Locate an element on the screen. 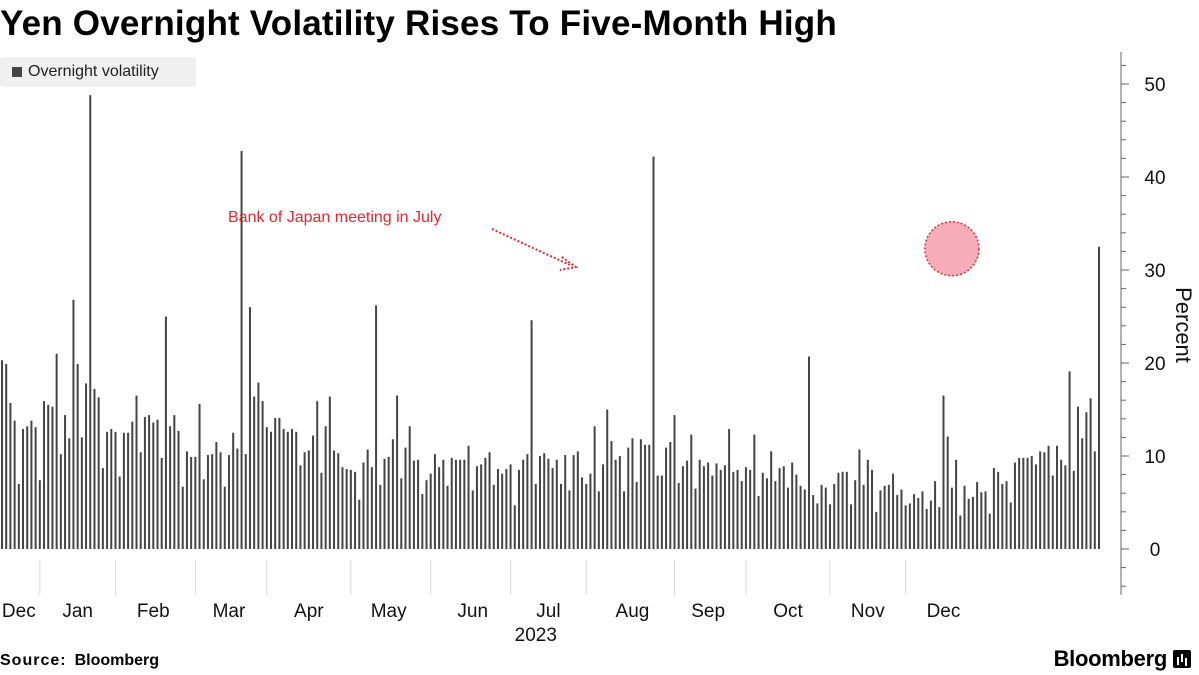  x-tick-label: Aug is located at coordinates (633, 611).